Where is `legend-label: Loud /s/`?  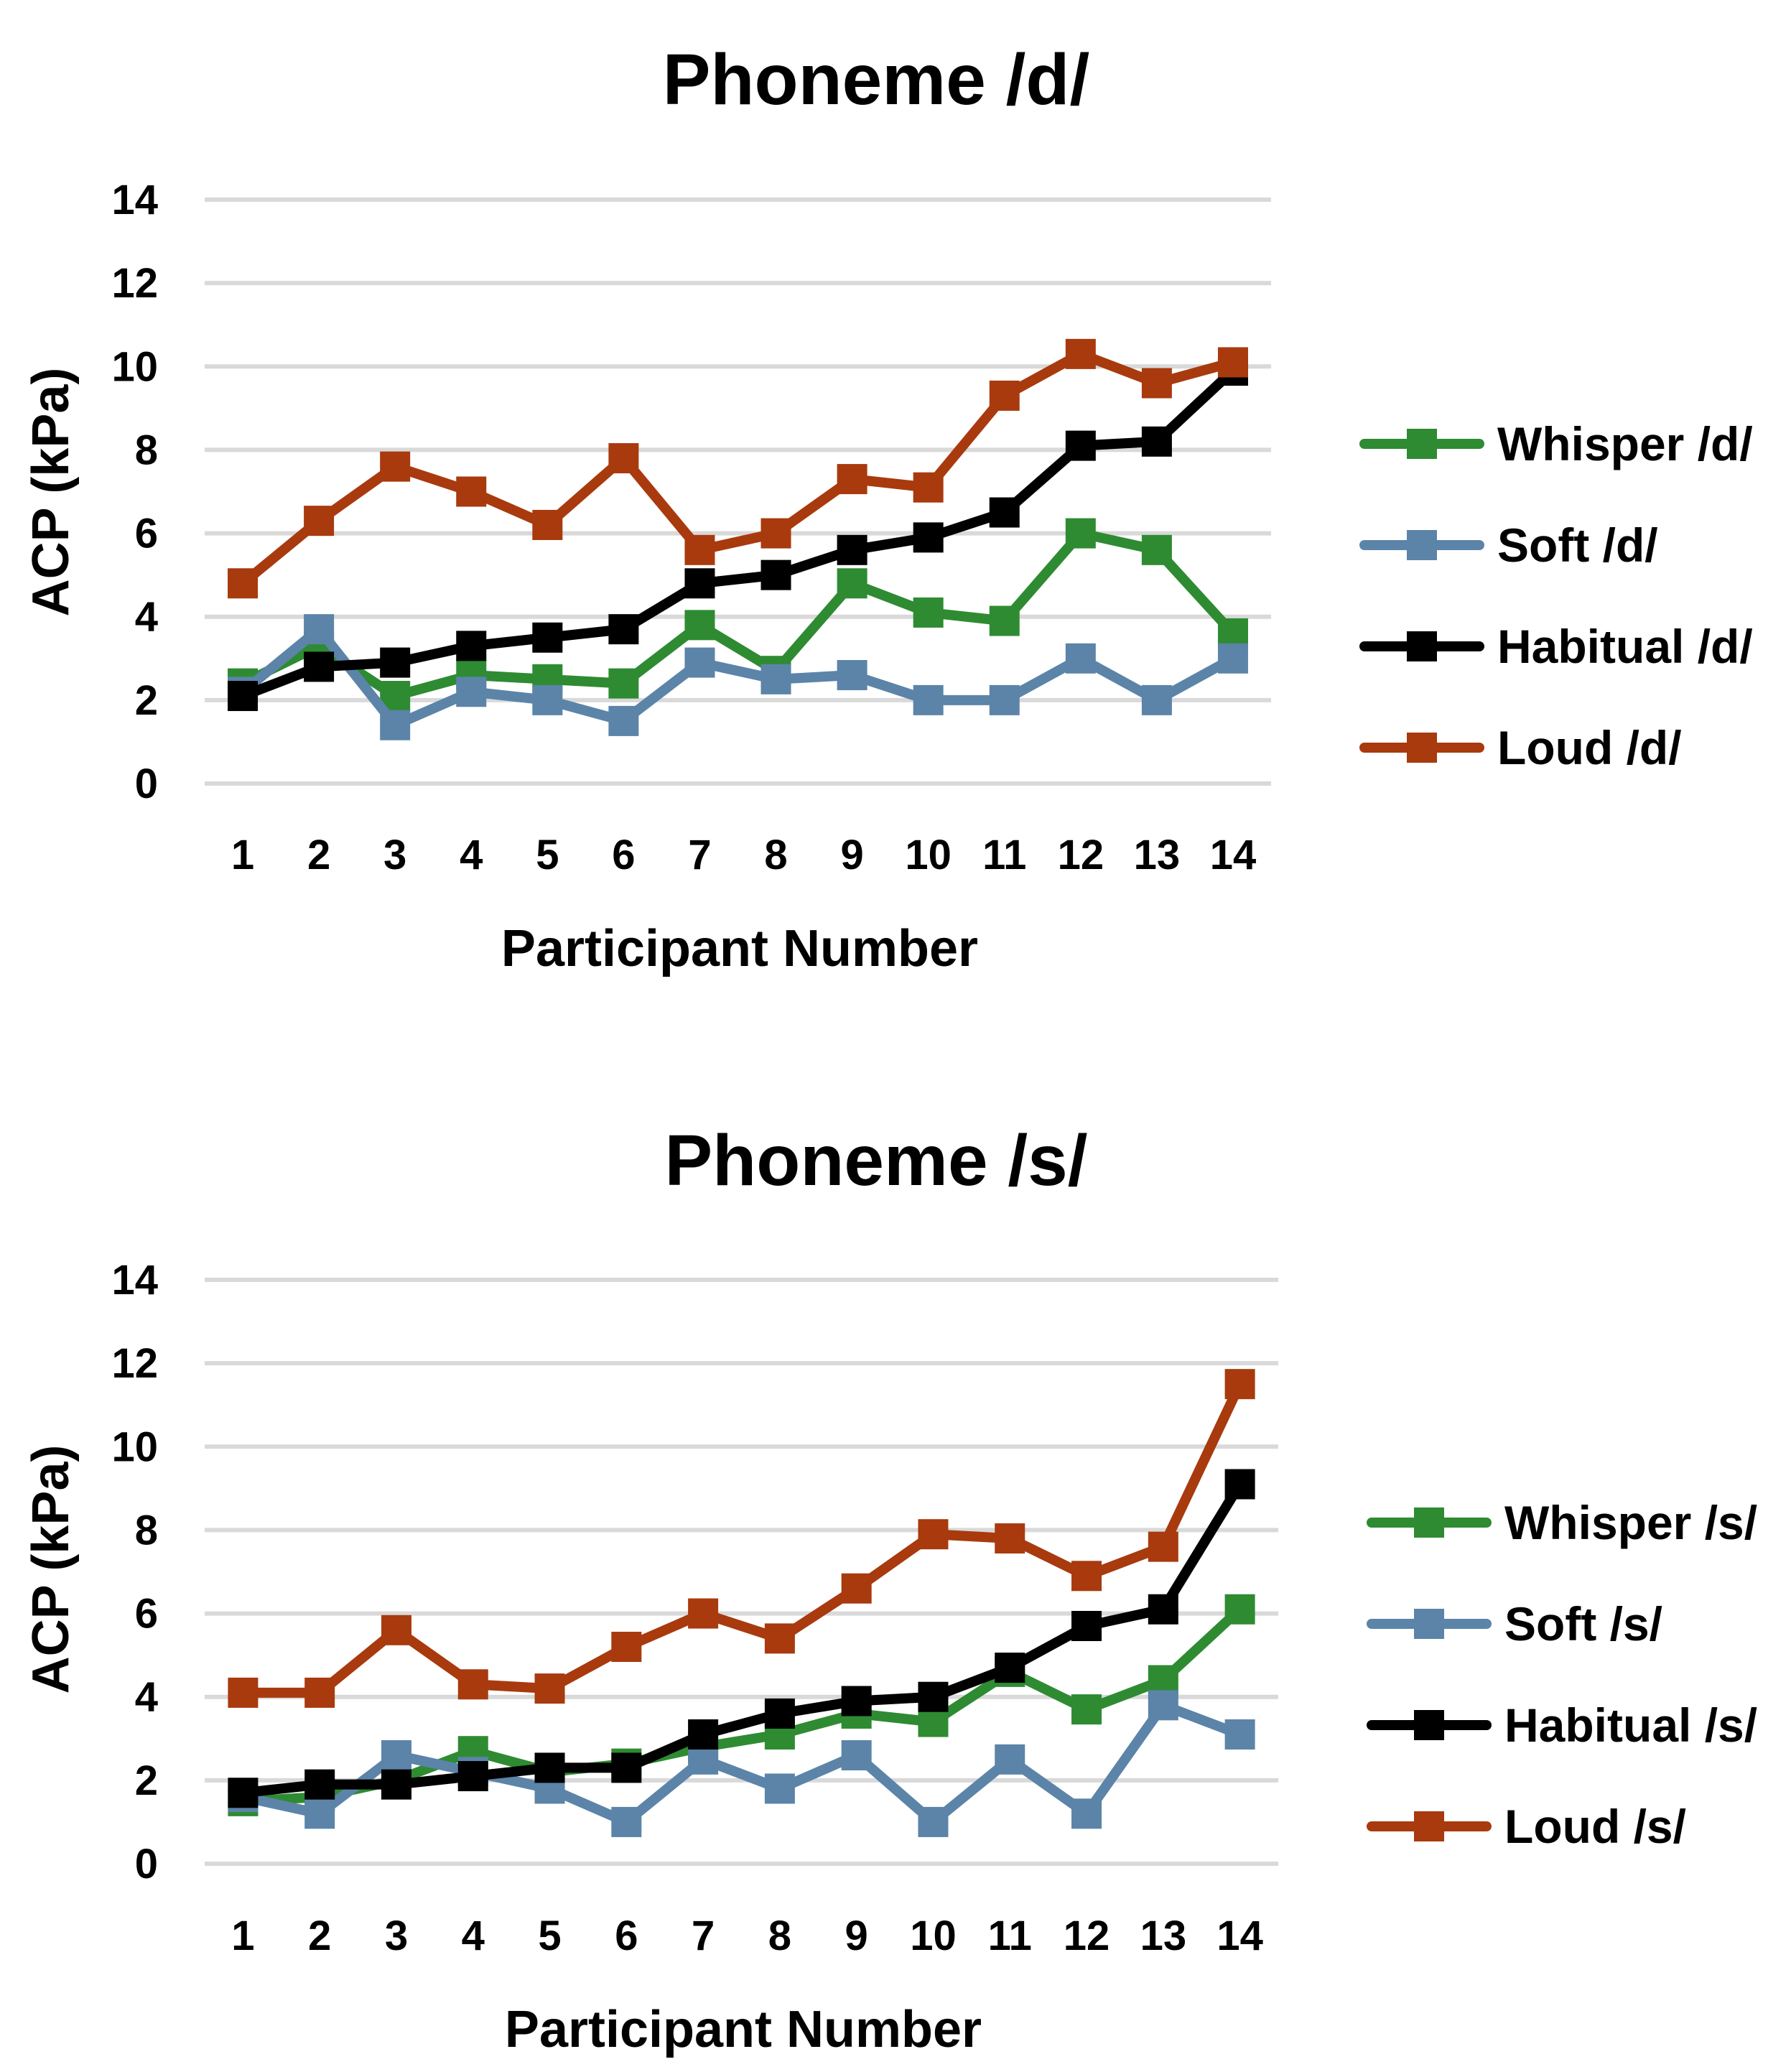
legend-label: Loud /s/ is located at coordinates (1595, 1827).